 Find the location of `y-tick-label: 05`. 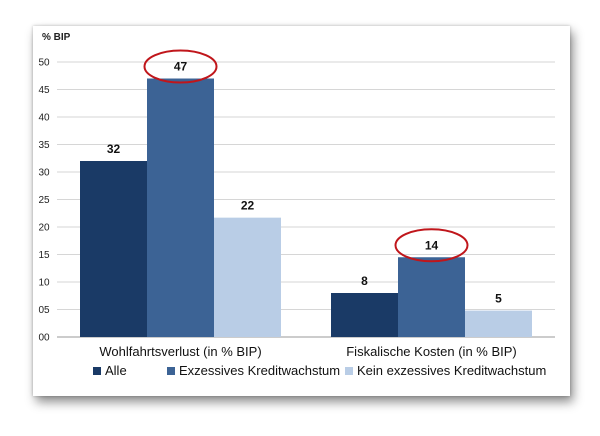

y-tick-label: 05 is located at coordinates (44, 310).